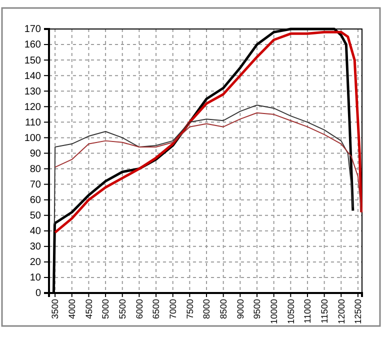  I want to click on y-tick-label: 100, so click(33, 138).